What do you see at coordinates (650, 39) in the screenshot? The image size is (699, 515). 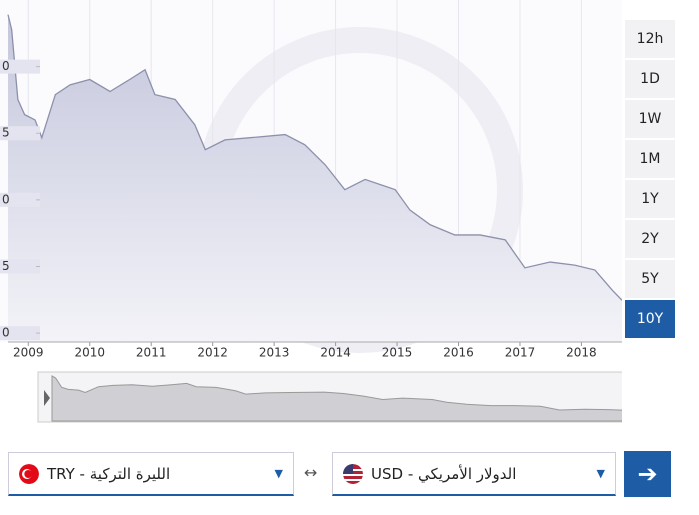 I see `range-button: 12h` at bounding box center [650, 39].